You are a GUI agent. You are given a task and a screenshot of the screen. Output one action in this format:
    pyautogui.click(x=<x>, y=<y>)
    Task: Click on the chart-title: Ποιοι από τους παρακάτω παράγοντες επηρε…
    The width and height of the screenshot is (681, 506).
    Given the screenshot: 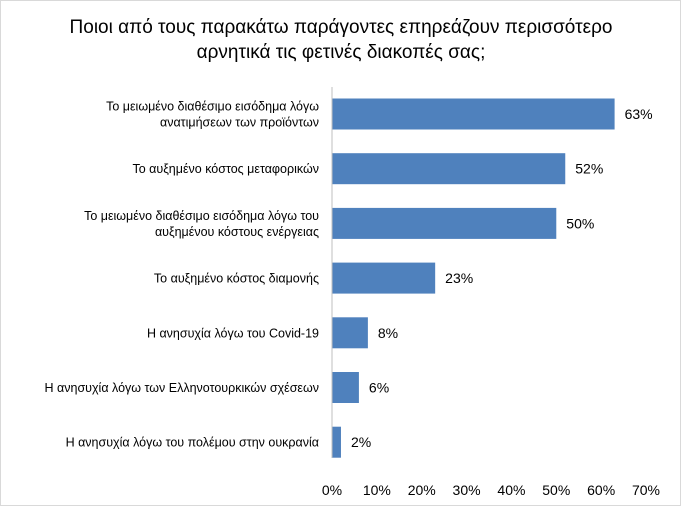 What is the action you would take?
    pyautogui.click(x=341, y=40)
    